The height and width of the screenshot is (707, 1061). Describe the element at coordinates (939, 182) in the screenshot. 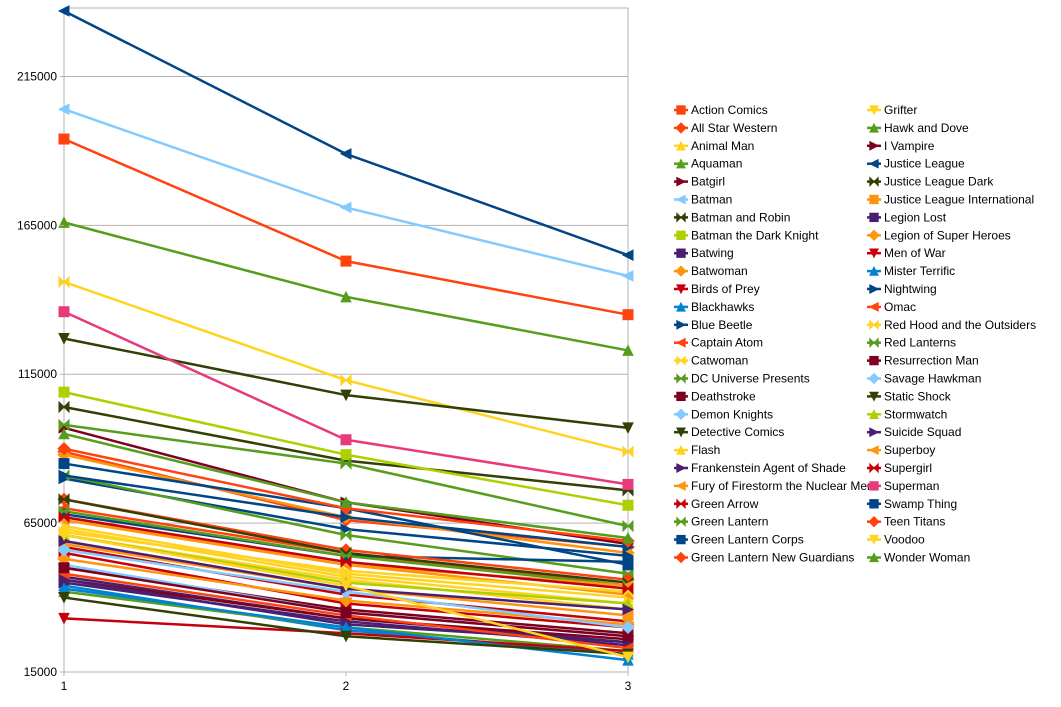

I see `legend-label: Justice League Dark` at that location.